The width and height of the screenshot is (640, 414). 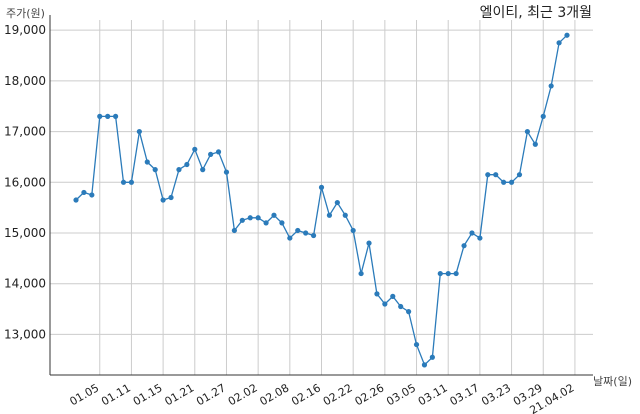 I want to click on x-tick-label: 02.02, so click(x=243, y=394).